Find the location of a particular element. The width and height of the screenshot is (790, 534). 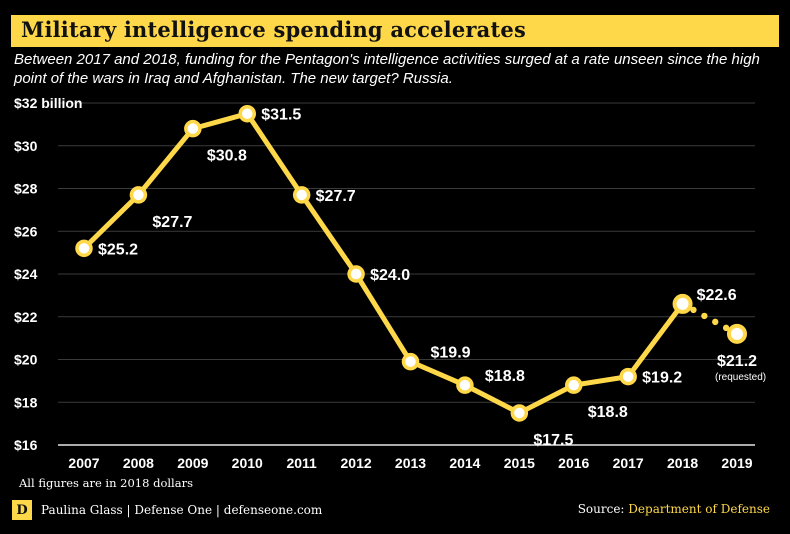

data-label: $30.8 is located at coordinates (227, 156).